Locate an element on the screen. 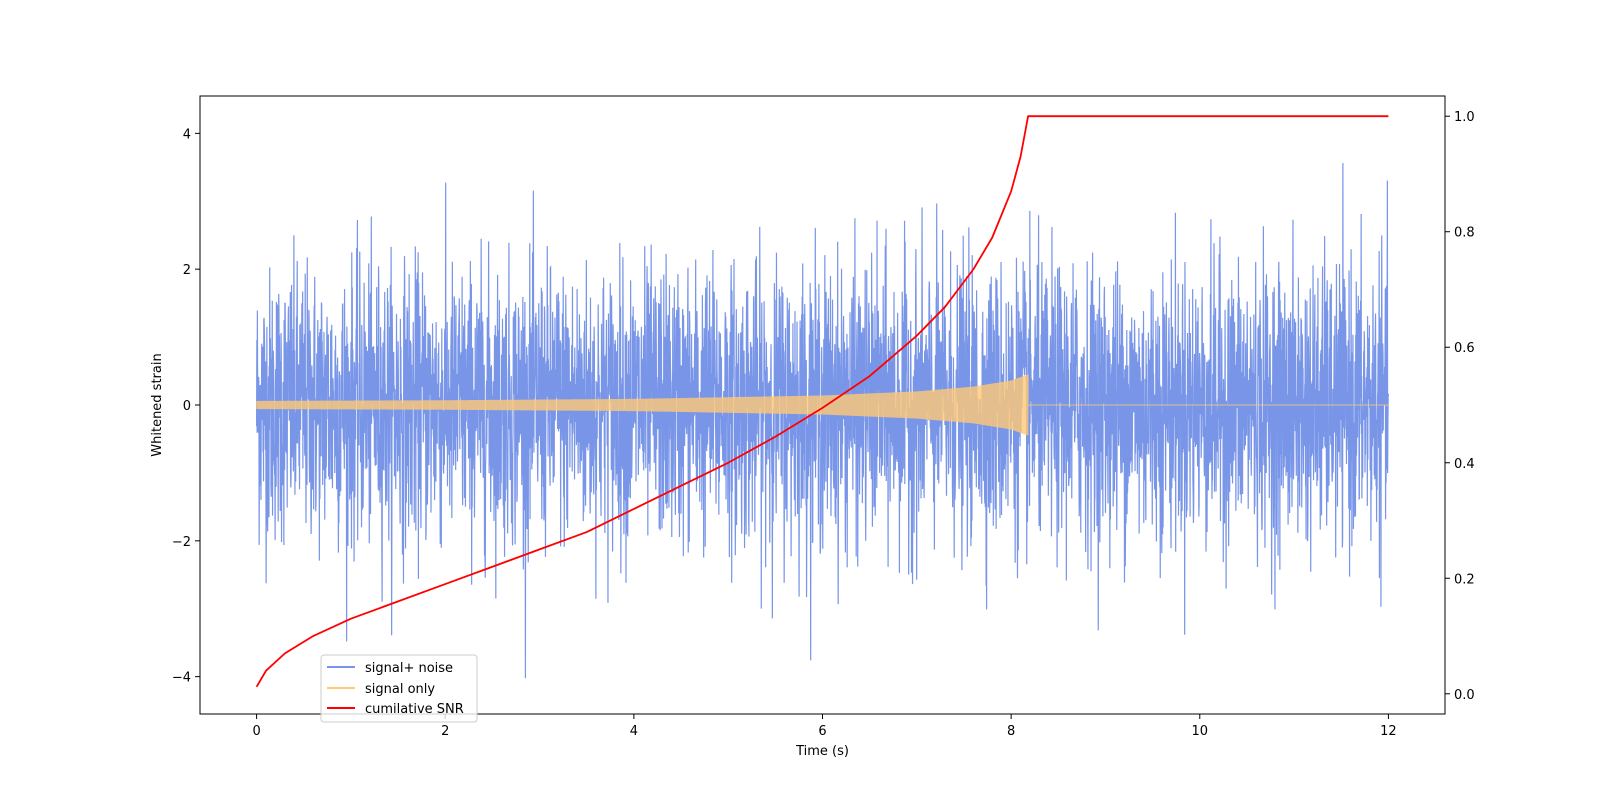 The width and height of the screenshot is (1600, 800). y2-tick-label: 0.0 is located at coordinates (1464, 695).